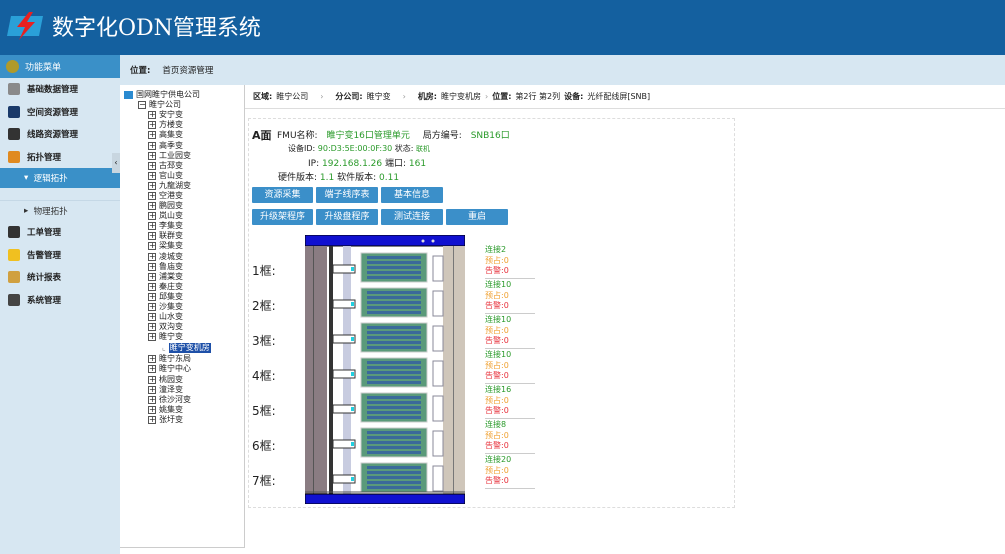 This screenshot has height=554, width=1005. What do you see at coordinates (184, 277) in the screenshot?
I see `tree-node: + 浦棠变` at bounding box center [184, 277].